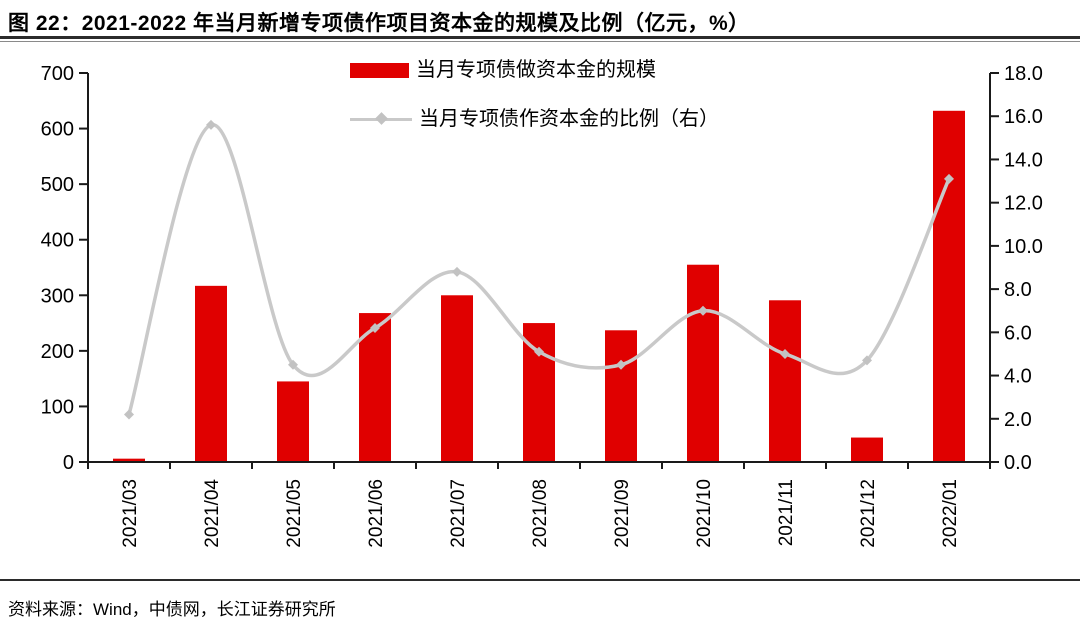 This screenshot has width=1080, height=632. I want to click on left-axis-label: 600, so click(57, 130).